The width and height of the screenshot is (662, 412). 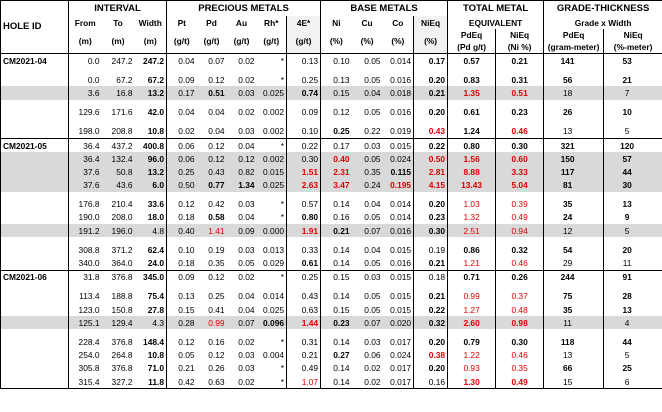 What do you see at coordinates (384, 8) in the screenshot?
I see `base-metals-group-header: BASE METALS` at bounding box center [384, 8].